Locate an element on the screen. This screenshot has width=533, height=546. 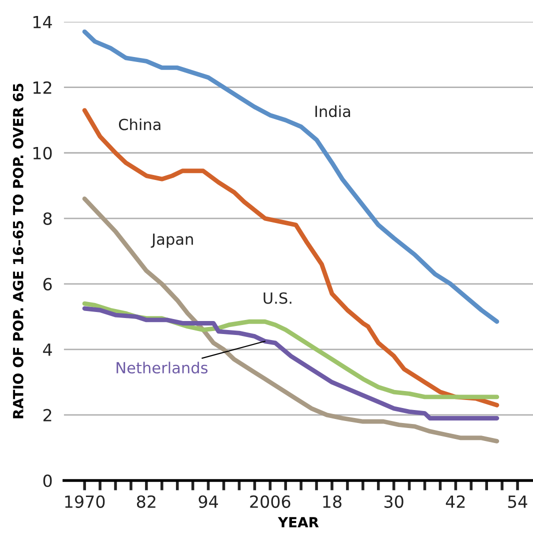
y-tick-label: 10 is located at coordinates (42, 153).